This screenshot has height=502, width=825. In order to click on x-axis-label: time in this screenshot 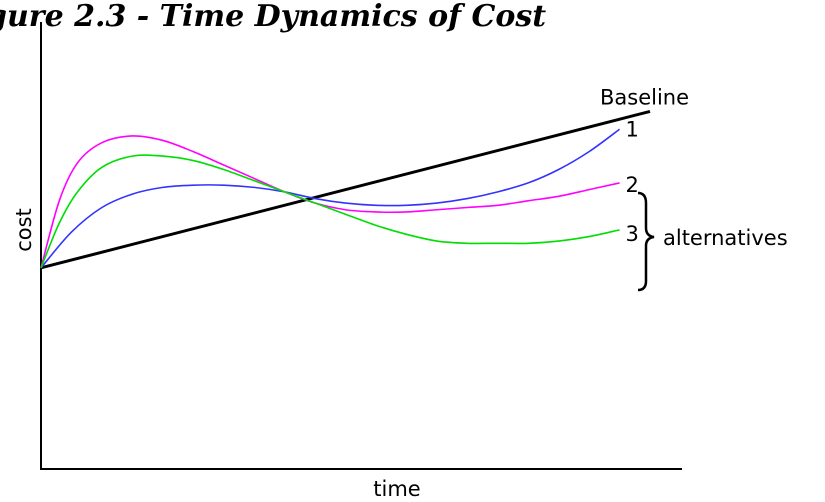, I will do `click(396, 489)`.